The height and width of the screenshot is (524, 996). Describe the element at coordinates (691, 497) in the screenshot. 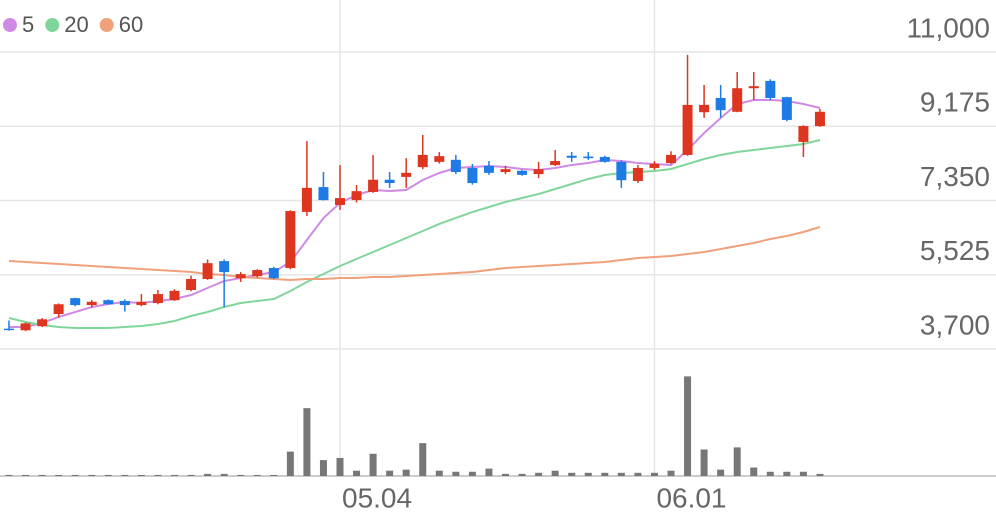

I see `x-tick-label: 06.01` at that location.